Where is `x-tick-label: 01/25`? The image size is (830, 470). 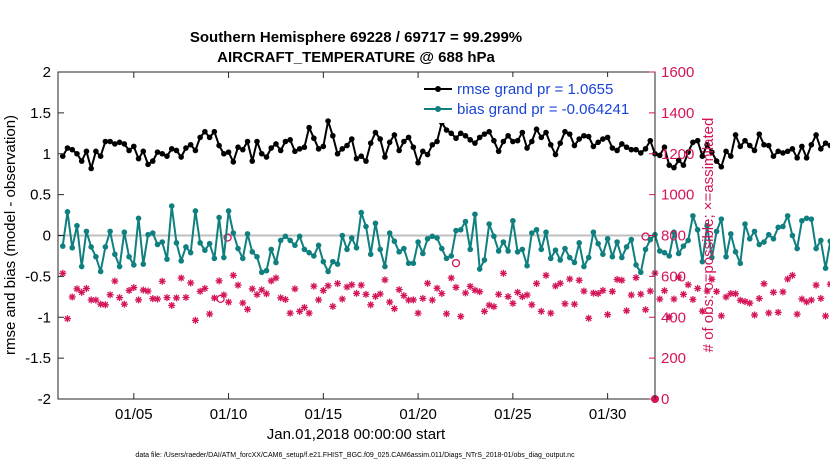
x-tick-label: 01/25 is located at coordinates (513, 414).